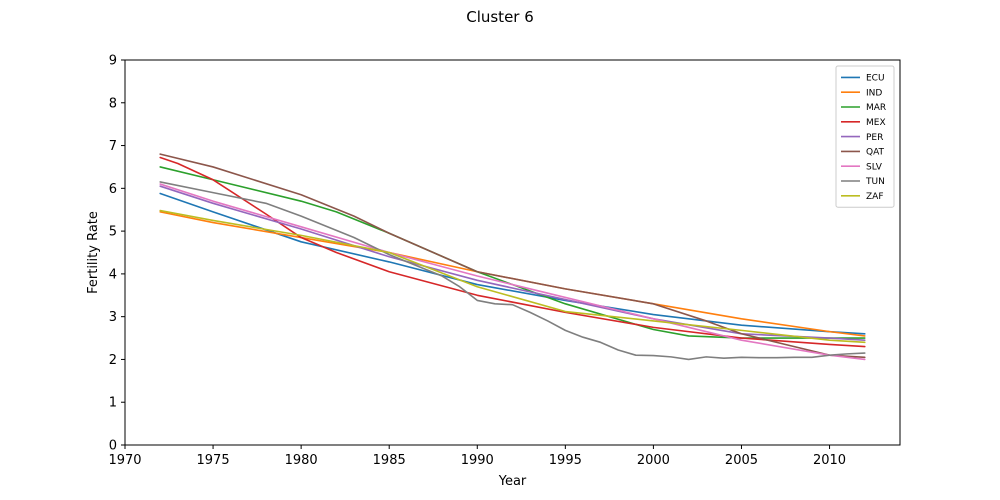 This screenshot has height=500, width=1000. Describe the element at coordinates (113, 360) in the screenshot. I see `y-tick-label: 2` at that location.